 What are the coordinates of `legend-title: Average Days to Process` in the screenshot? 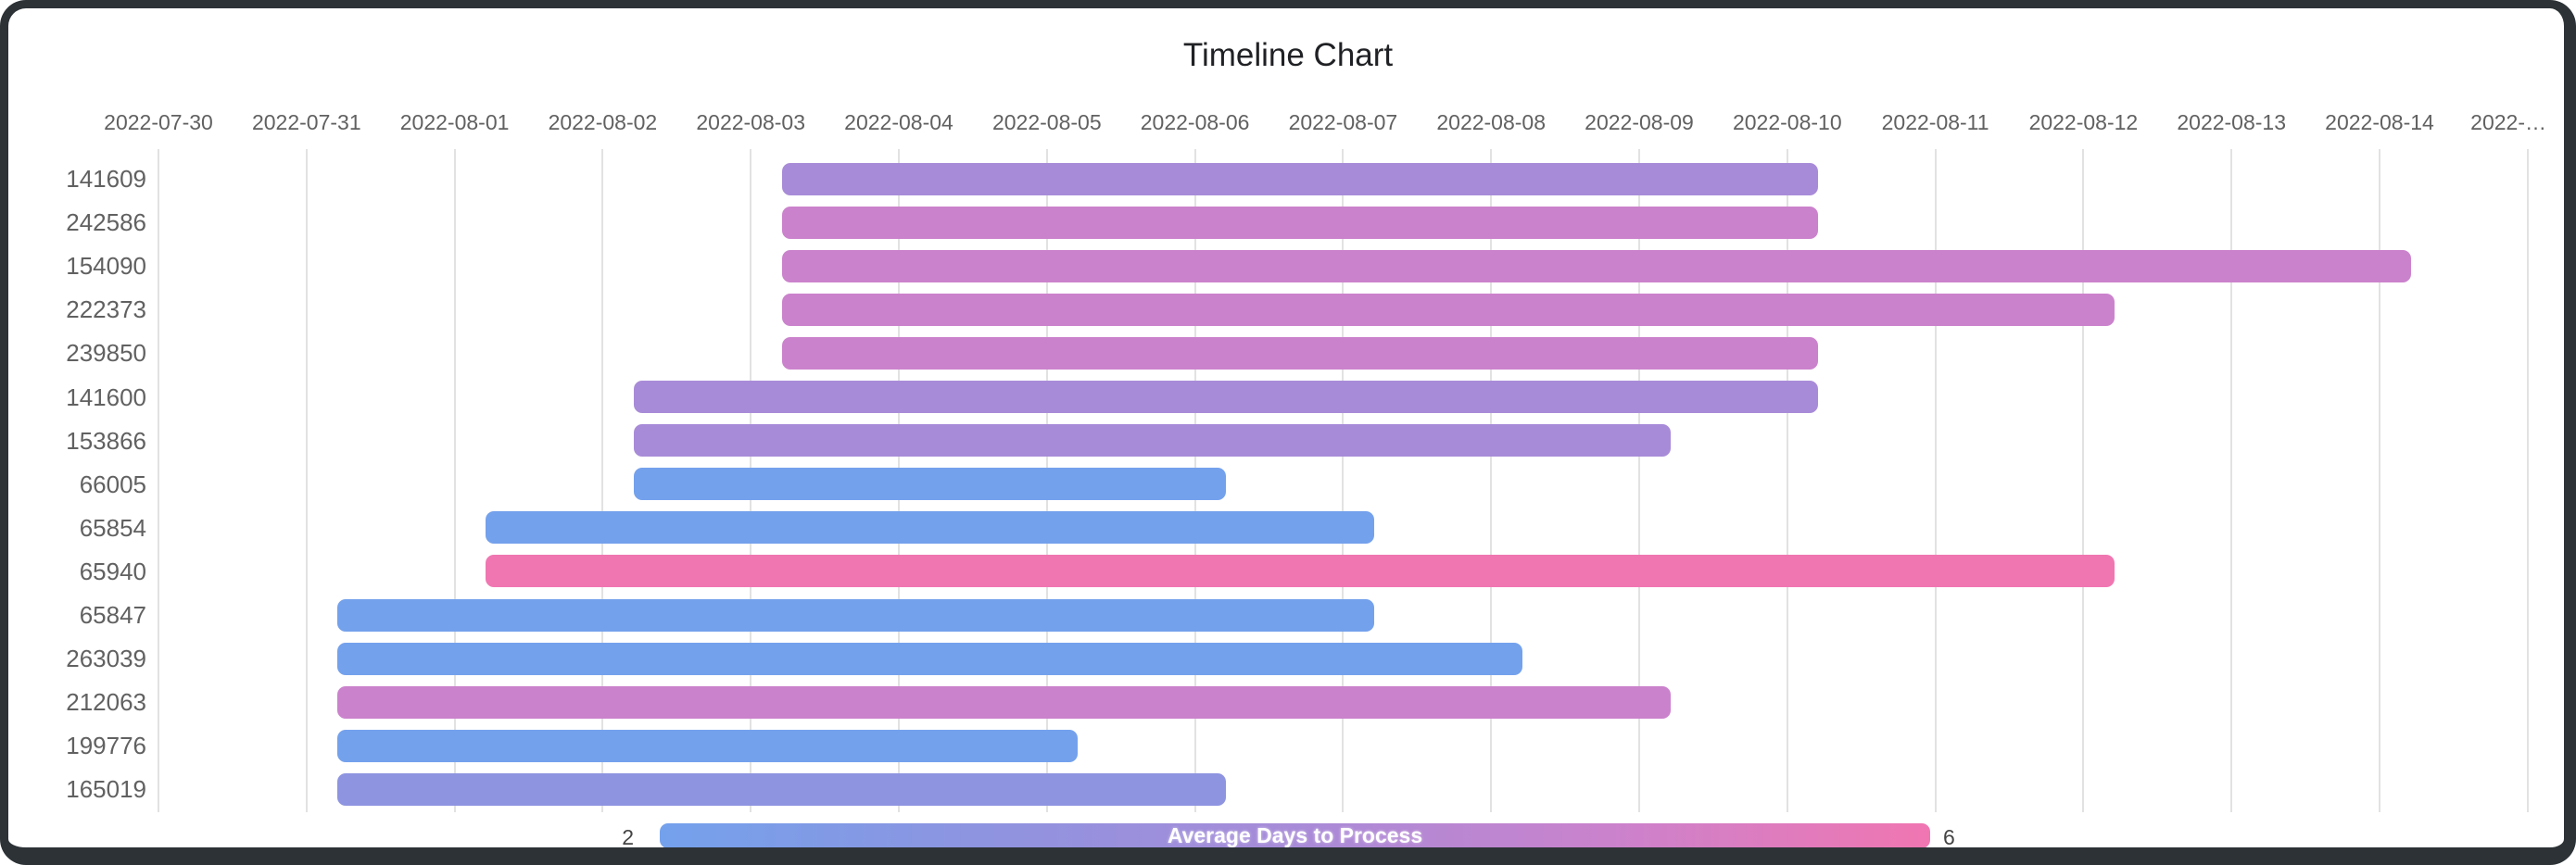 It's located at (1295, 835).